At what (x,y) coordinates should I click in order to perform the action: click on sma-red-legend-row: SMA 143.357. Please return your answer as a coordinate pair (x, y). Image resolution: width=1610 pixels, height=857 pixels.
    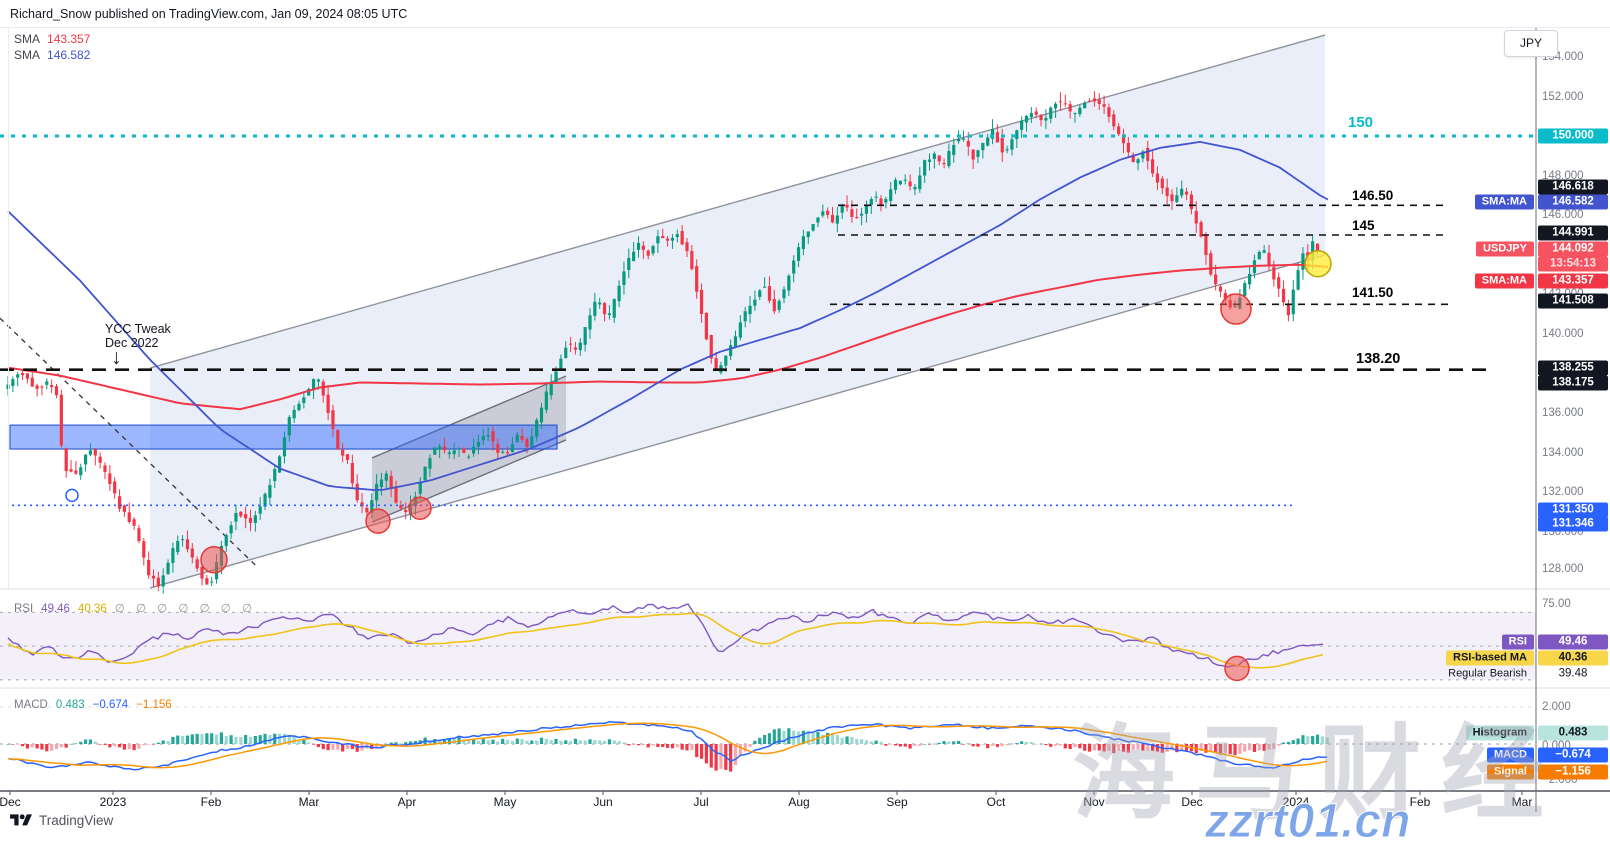
    Looking at the image, I should click on (52, 39).